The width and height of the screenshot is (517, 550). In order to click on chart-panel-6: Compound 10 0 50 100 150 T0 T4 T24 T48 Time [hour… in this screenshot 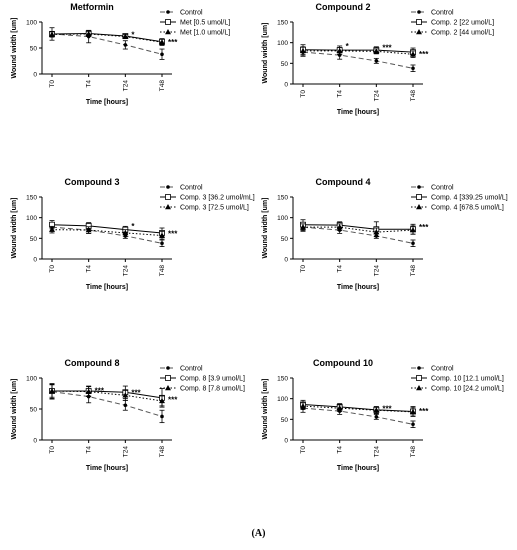, I will do `click(383, 415)`.